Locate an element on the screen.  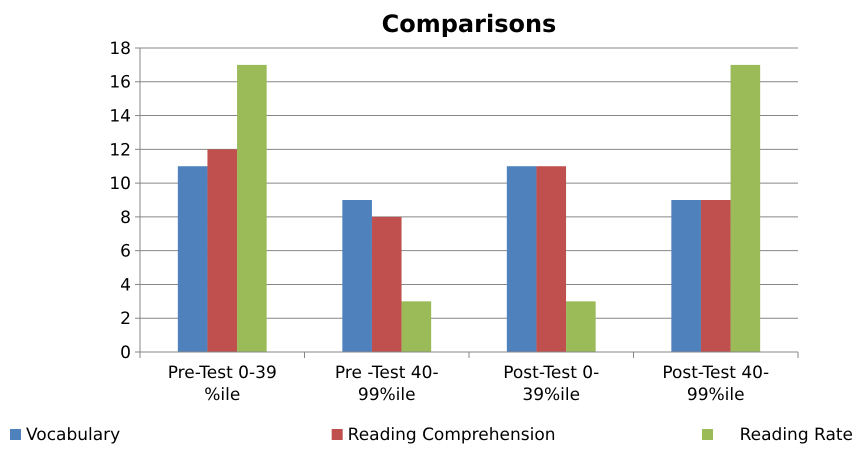
y-tick-label: 12 is located at coordinates (120, 150).